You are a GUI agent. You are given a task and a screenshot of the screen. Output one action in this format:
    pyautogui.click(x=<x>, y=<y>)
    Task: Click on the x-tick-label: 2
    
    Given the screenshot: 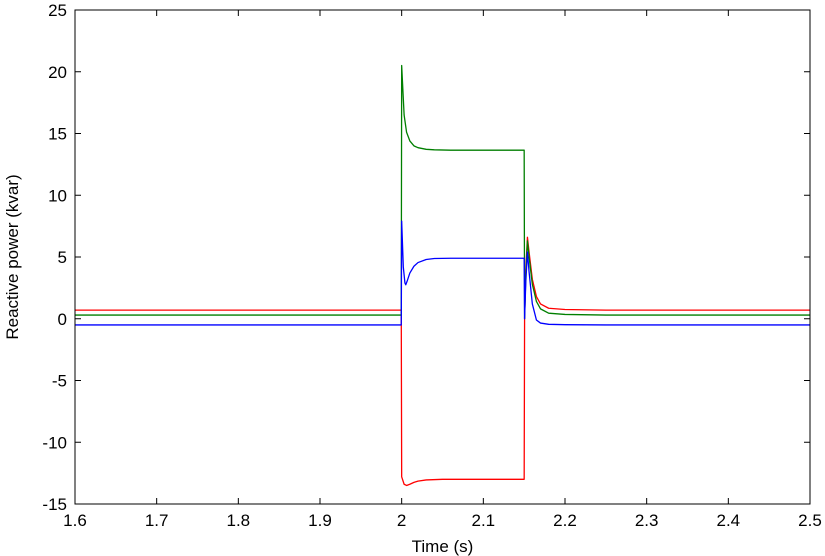 What is the action you would take?
    pyautogui.click(x=401, y=520)
    